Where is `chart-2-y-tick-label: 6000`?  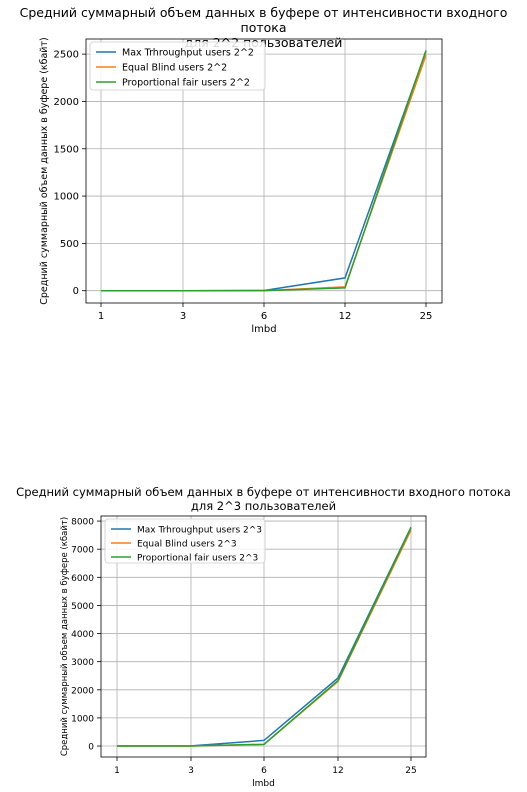
chart-2-y-tick-label: 6000 is located at coordinates (82, 579).